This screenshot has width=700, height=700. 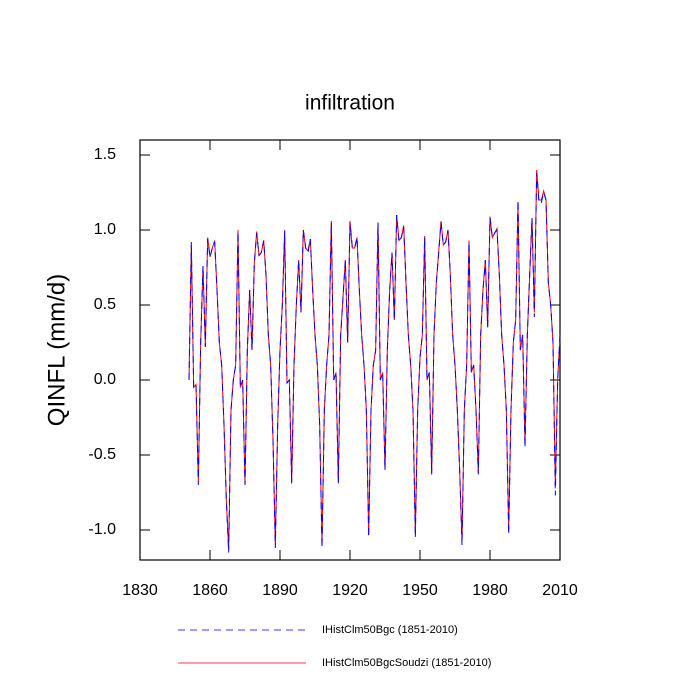 I want to click on legend-label: IHistClm50BgcSoudzi (1851-2010), so click(x=406, y=663).